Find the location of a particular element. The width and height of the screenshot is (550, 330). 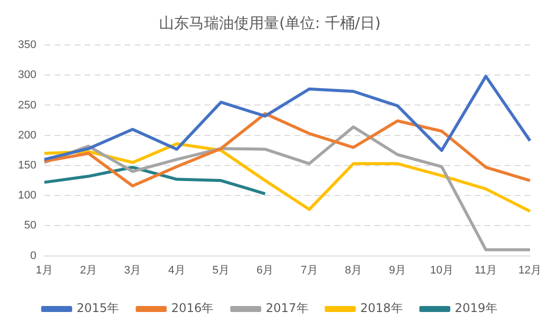

x-tick-label: 11月 is located at coordinates (486, 270).